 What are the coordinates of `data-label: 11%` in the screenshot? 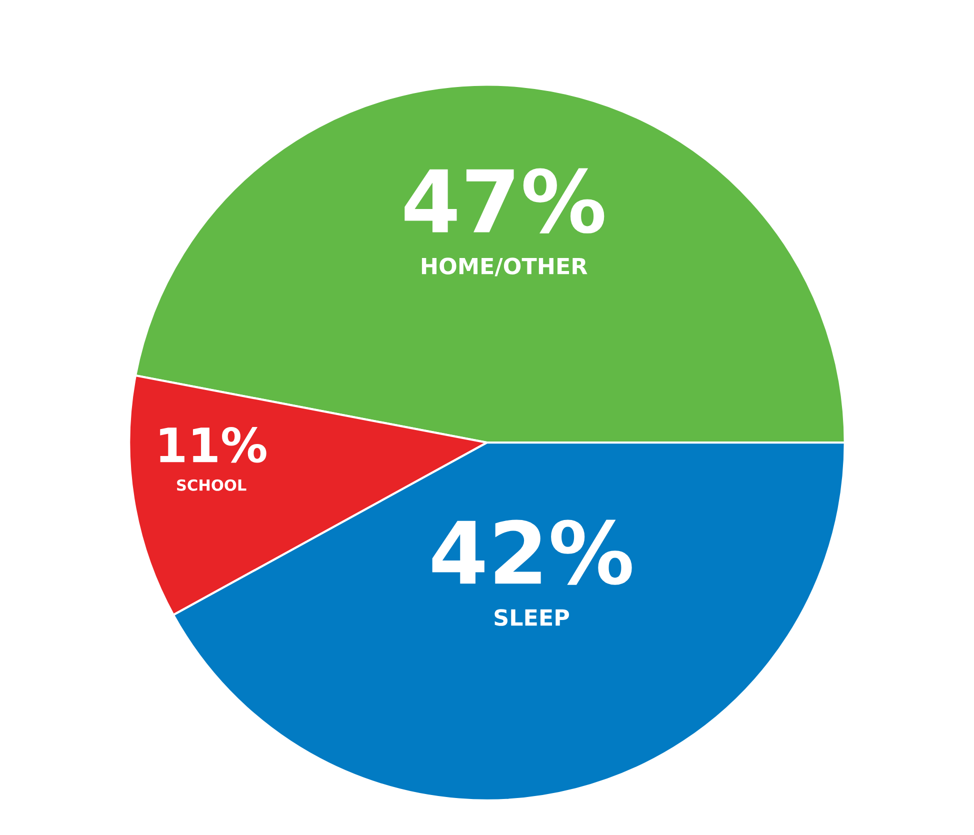 It's located at (213, 445).